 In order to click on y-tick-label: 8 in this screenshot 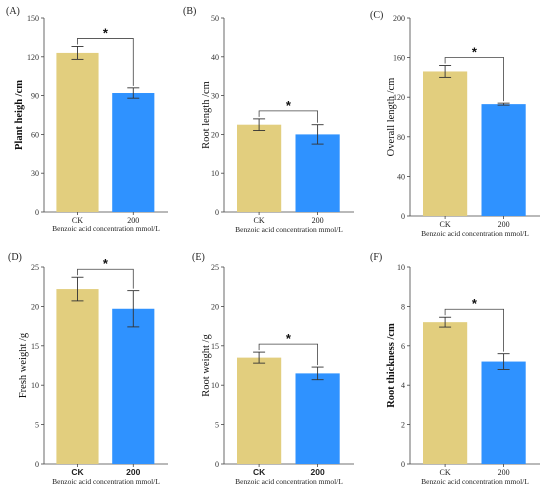, I will do `click(403, 306)`.